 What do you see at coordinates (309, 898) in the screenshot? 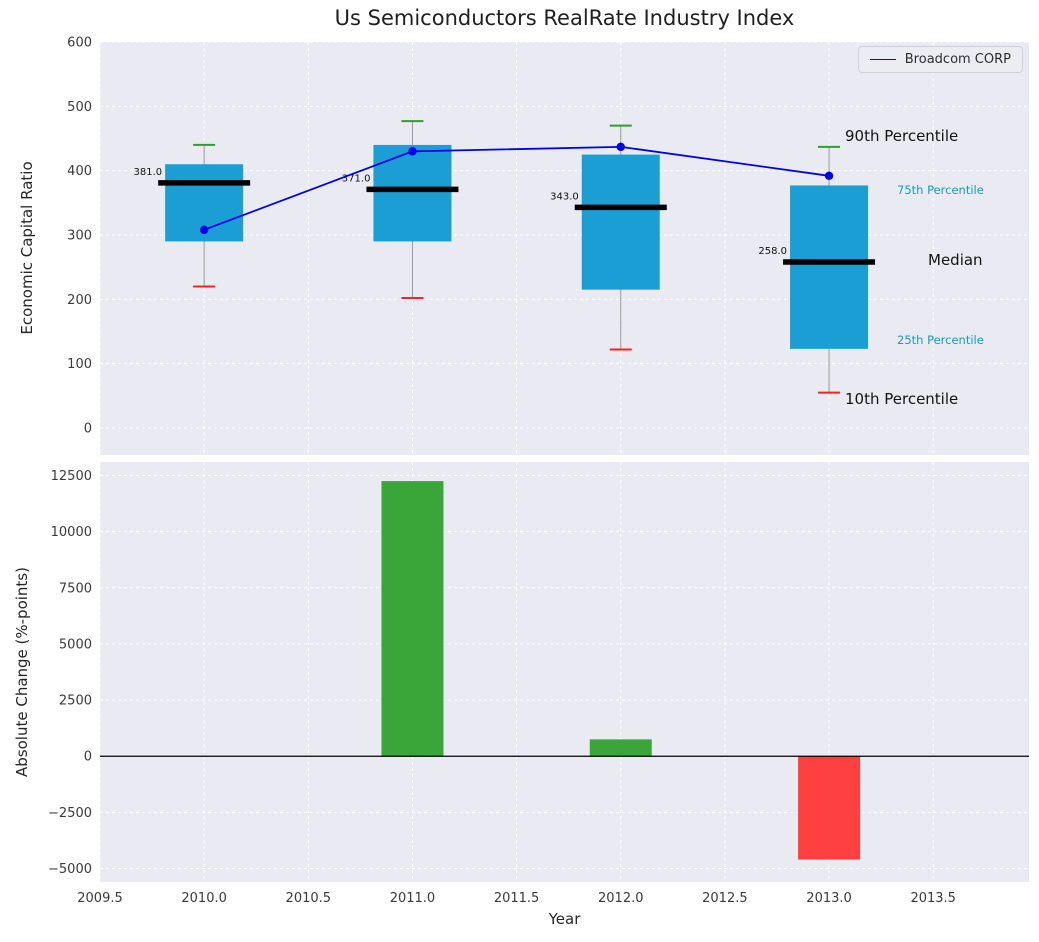
I see `x-tick-label: 2010.5` at bounding box center [309, 898].